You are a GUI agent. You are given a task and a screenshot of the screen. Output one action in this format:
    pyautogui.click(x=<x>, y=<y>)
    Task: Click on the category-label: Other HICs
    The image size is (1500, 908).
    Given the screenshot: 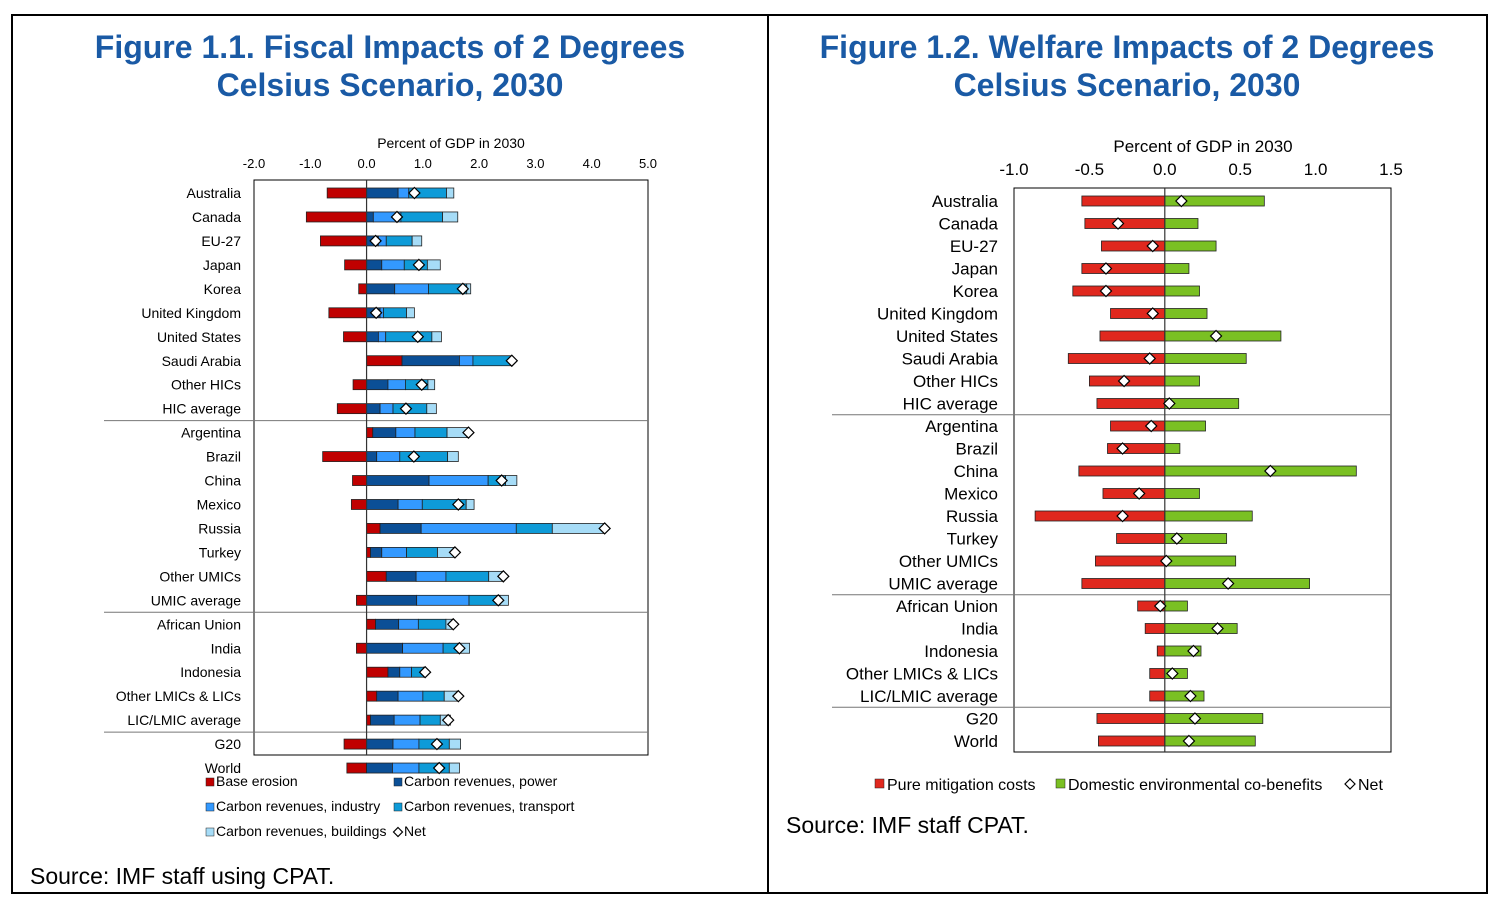 What is the action you would take?
    pyautogui.click(x=206, y=385)
    